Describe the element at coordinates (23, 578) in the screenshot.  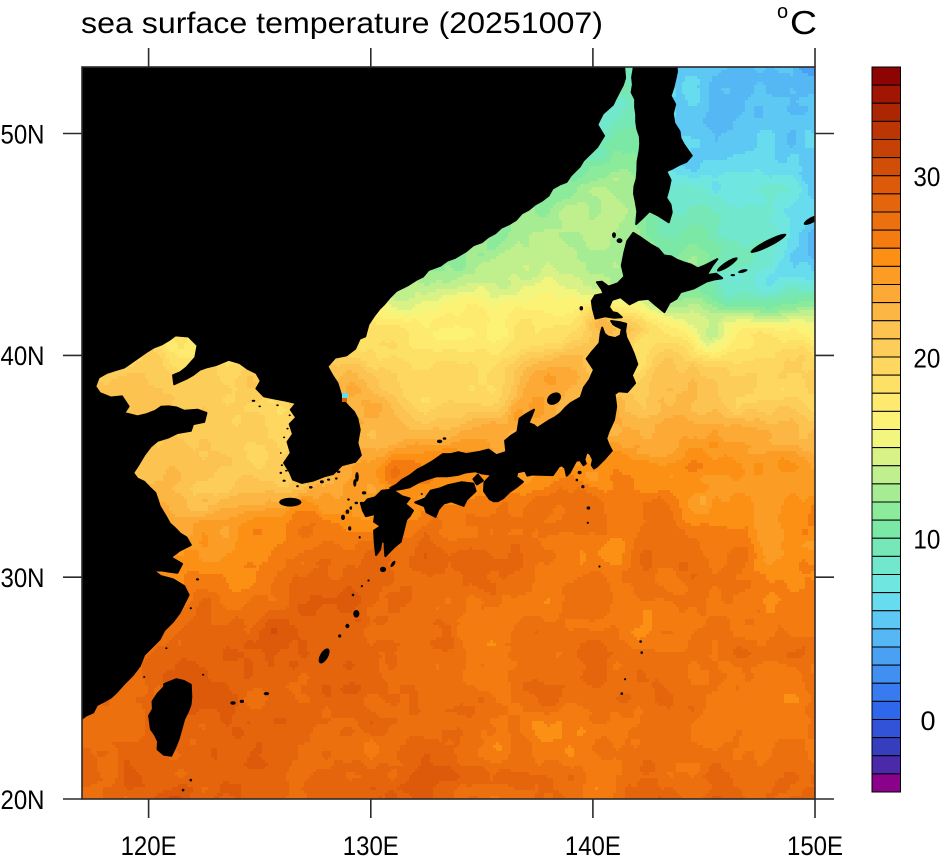
I see `svg-text: 30N` at that location.